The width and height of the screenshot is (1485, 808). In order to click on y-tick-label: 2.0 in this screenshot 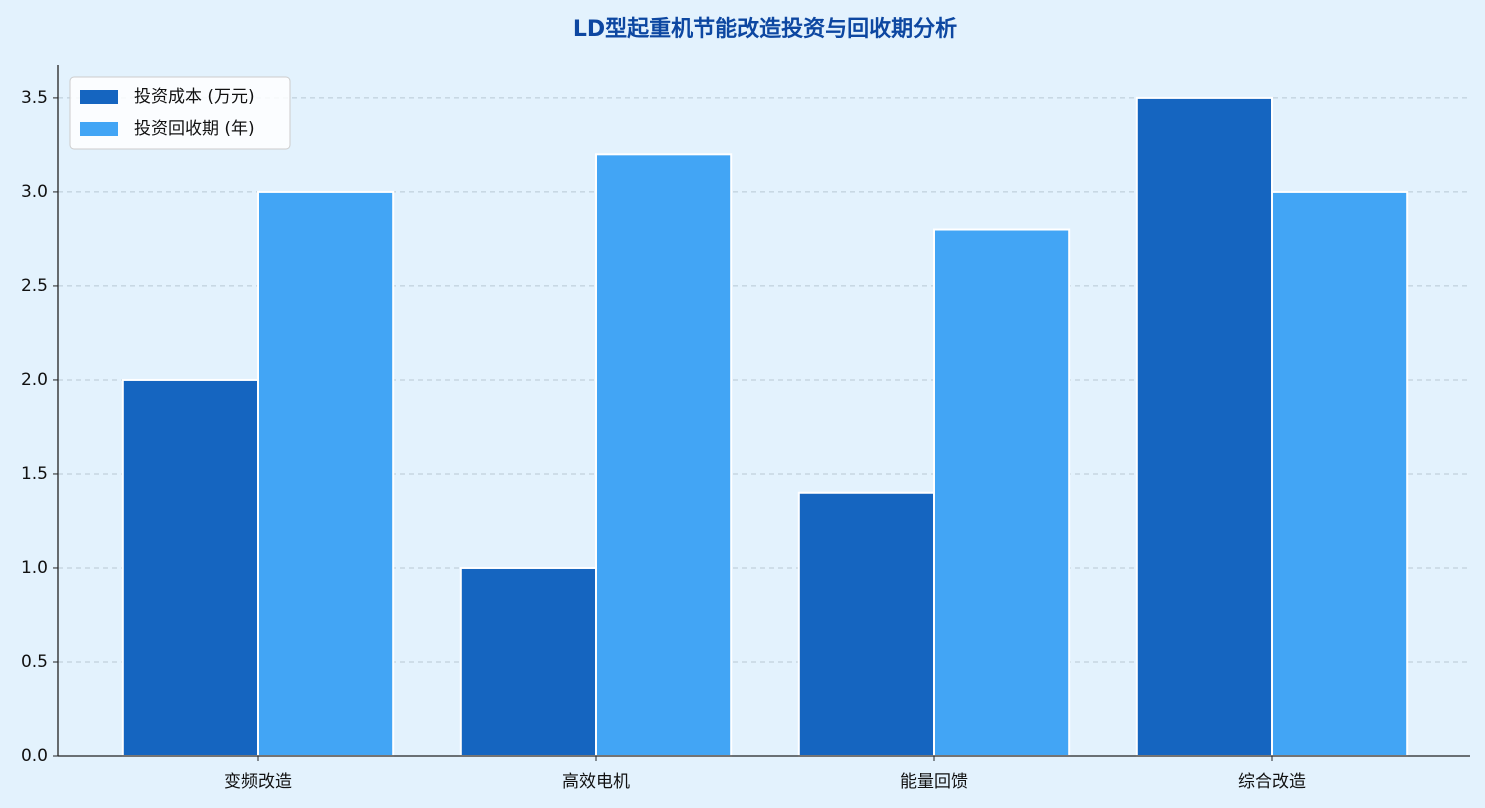, I will do `click(34, 380)`.